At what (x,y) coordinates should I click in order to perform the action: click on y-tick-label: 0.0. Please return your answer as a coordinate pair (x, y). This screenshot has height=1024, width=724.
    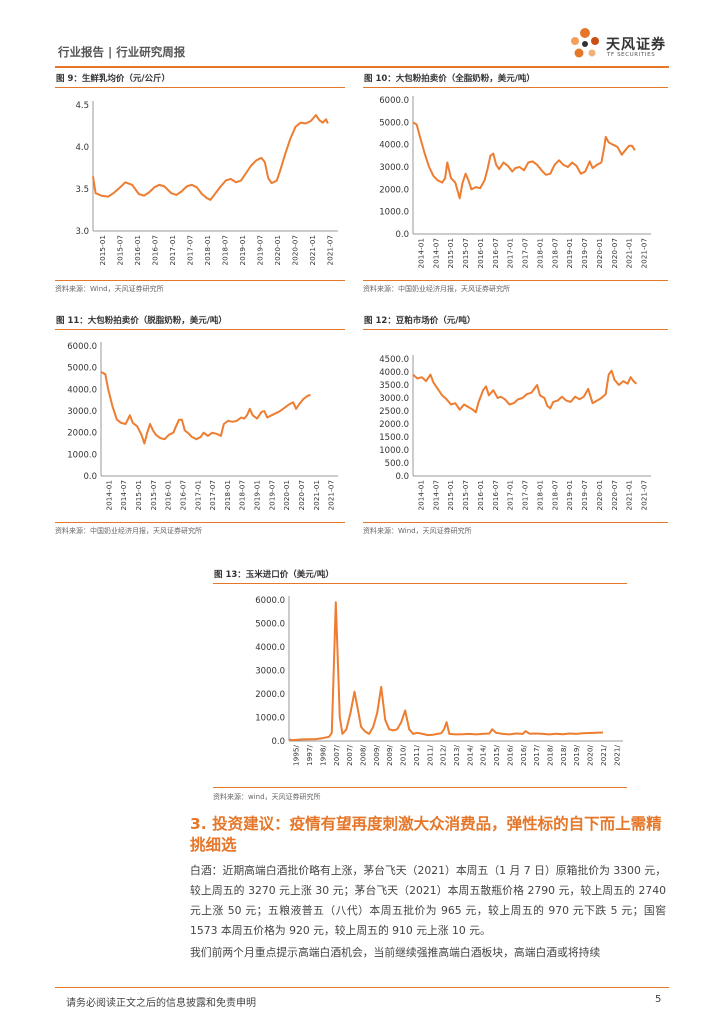
    Looking at the image, I should click on (402, 235).